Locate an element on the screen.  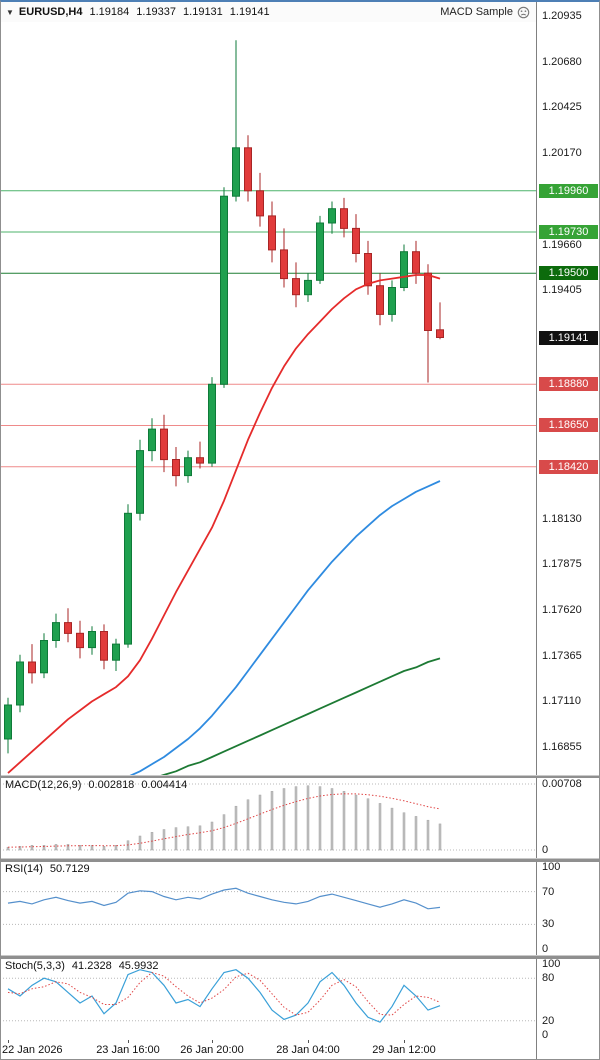
symbol-dropdown-icon: ▼ is located at coordinates (10, 12).